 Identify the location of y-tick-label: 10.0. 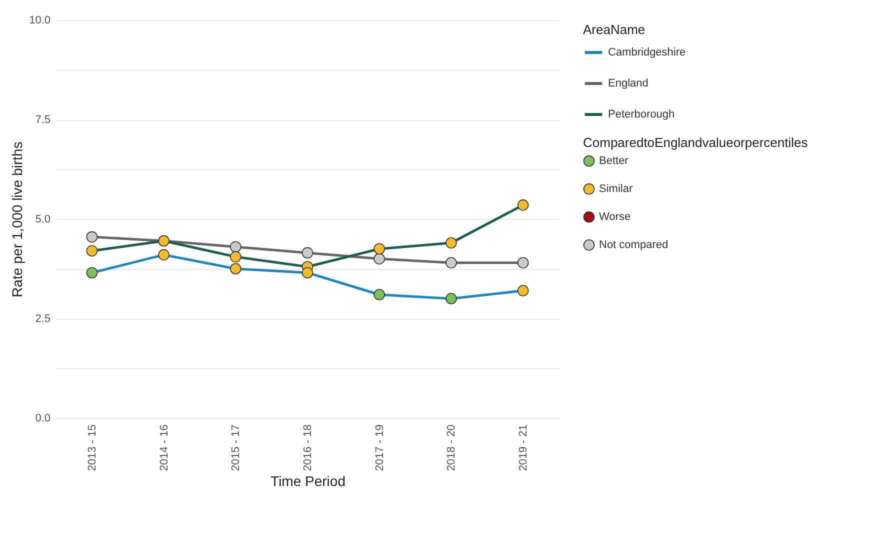
(39, 20).